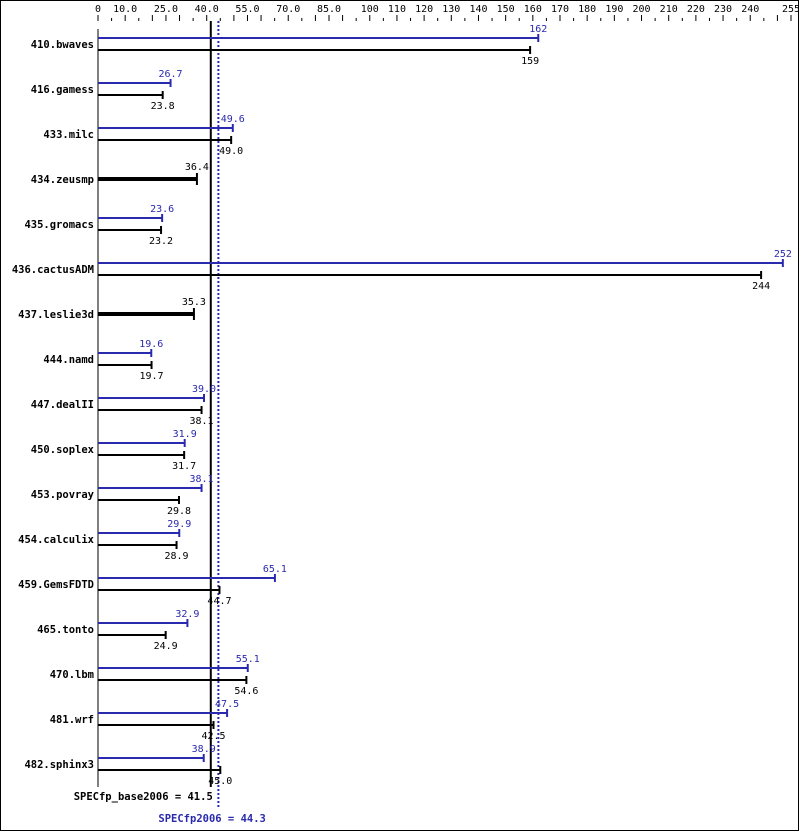 This screenshot has height=831, width=799. Describe the element at coordinates (247, 9) in the screenshot. I see `x-tick-label: 55.0` at that location.